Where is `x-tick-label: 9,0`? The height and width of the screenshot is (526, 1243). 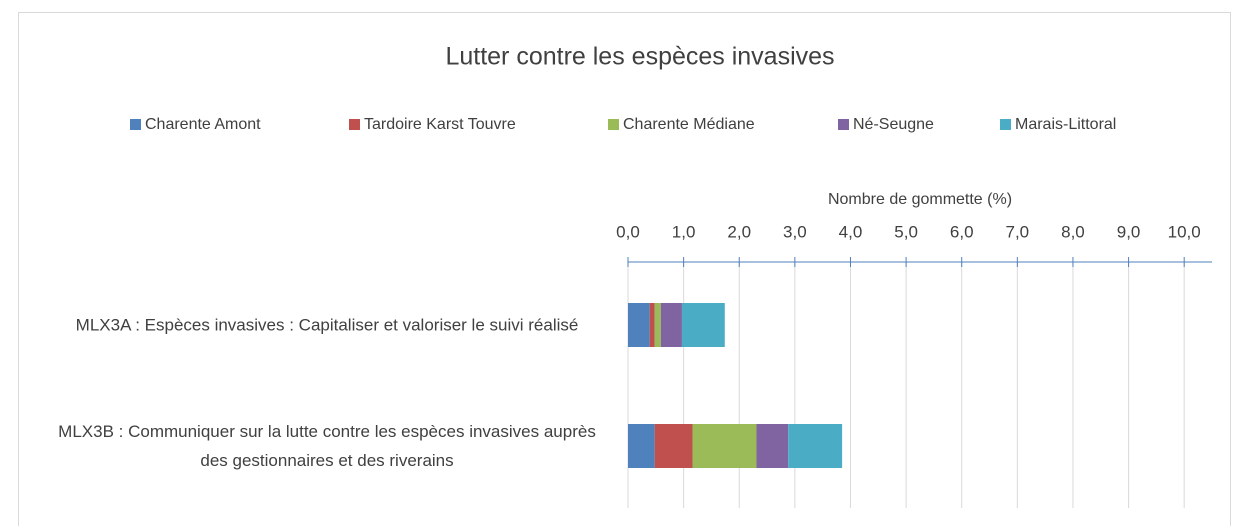
x-tick-label: 9,0 is located at coordinates (1129, 231).